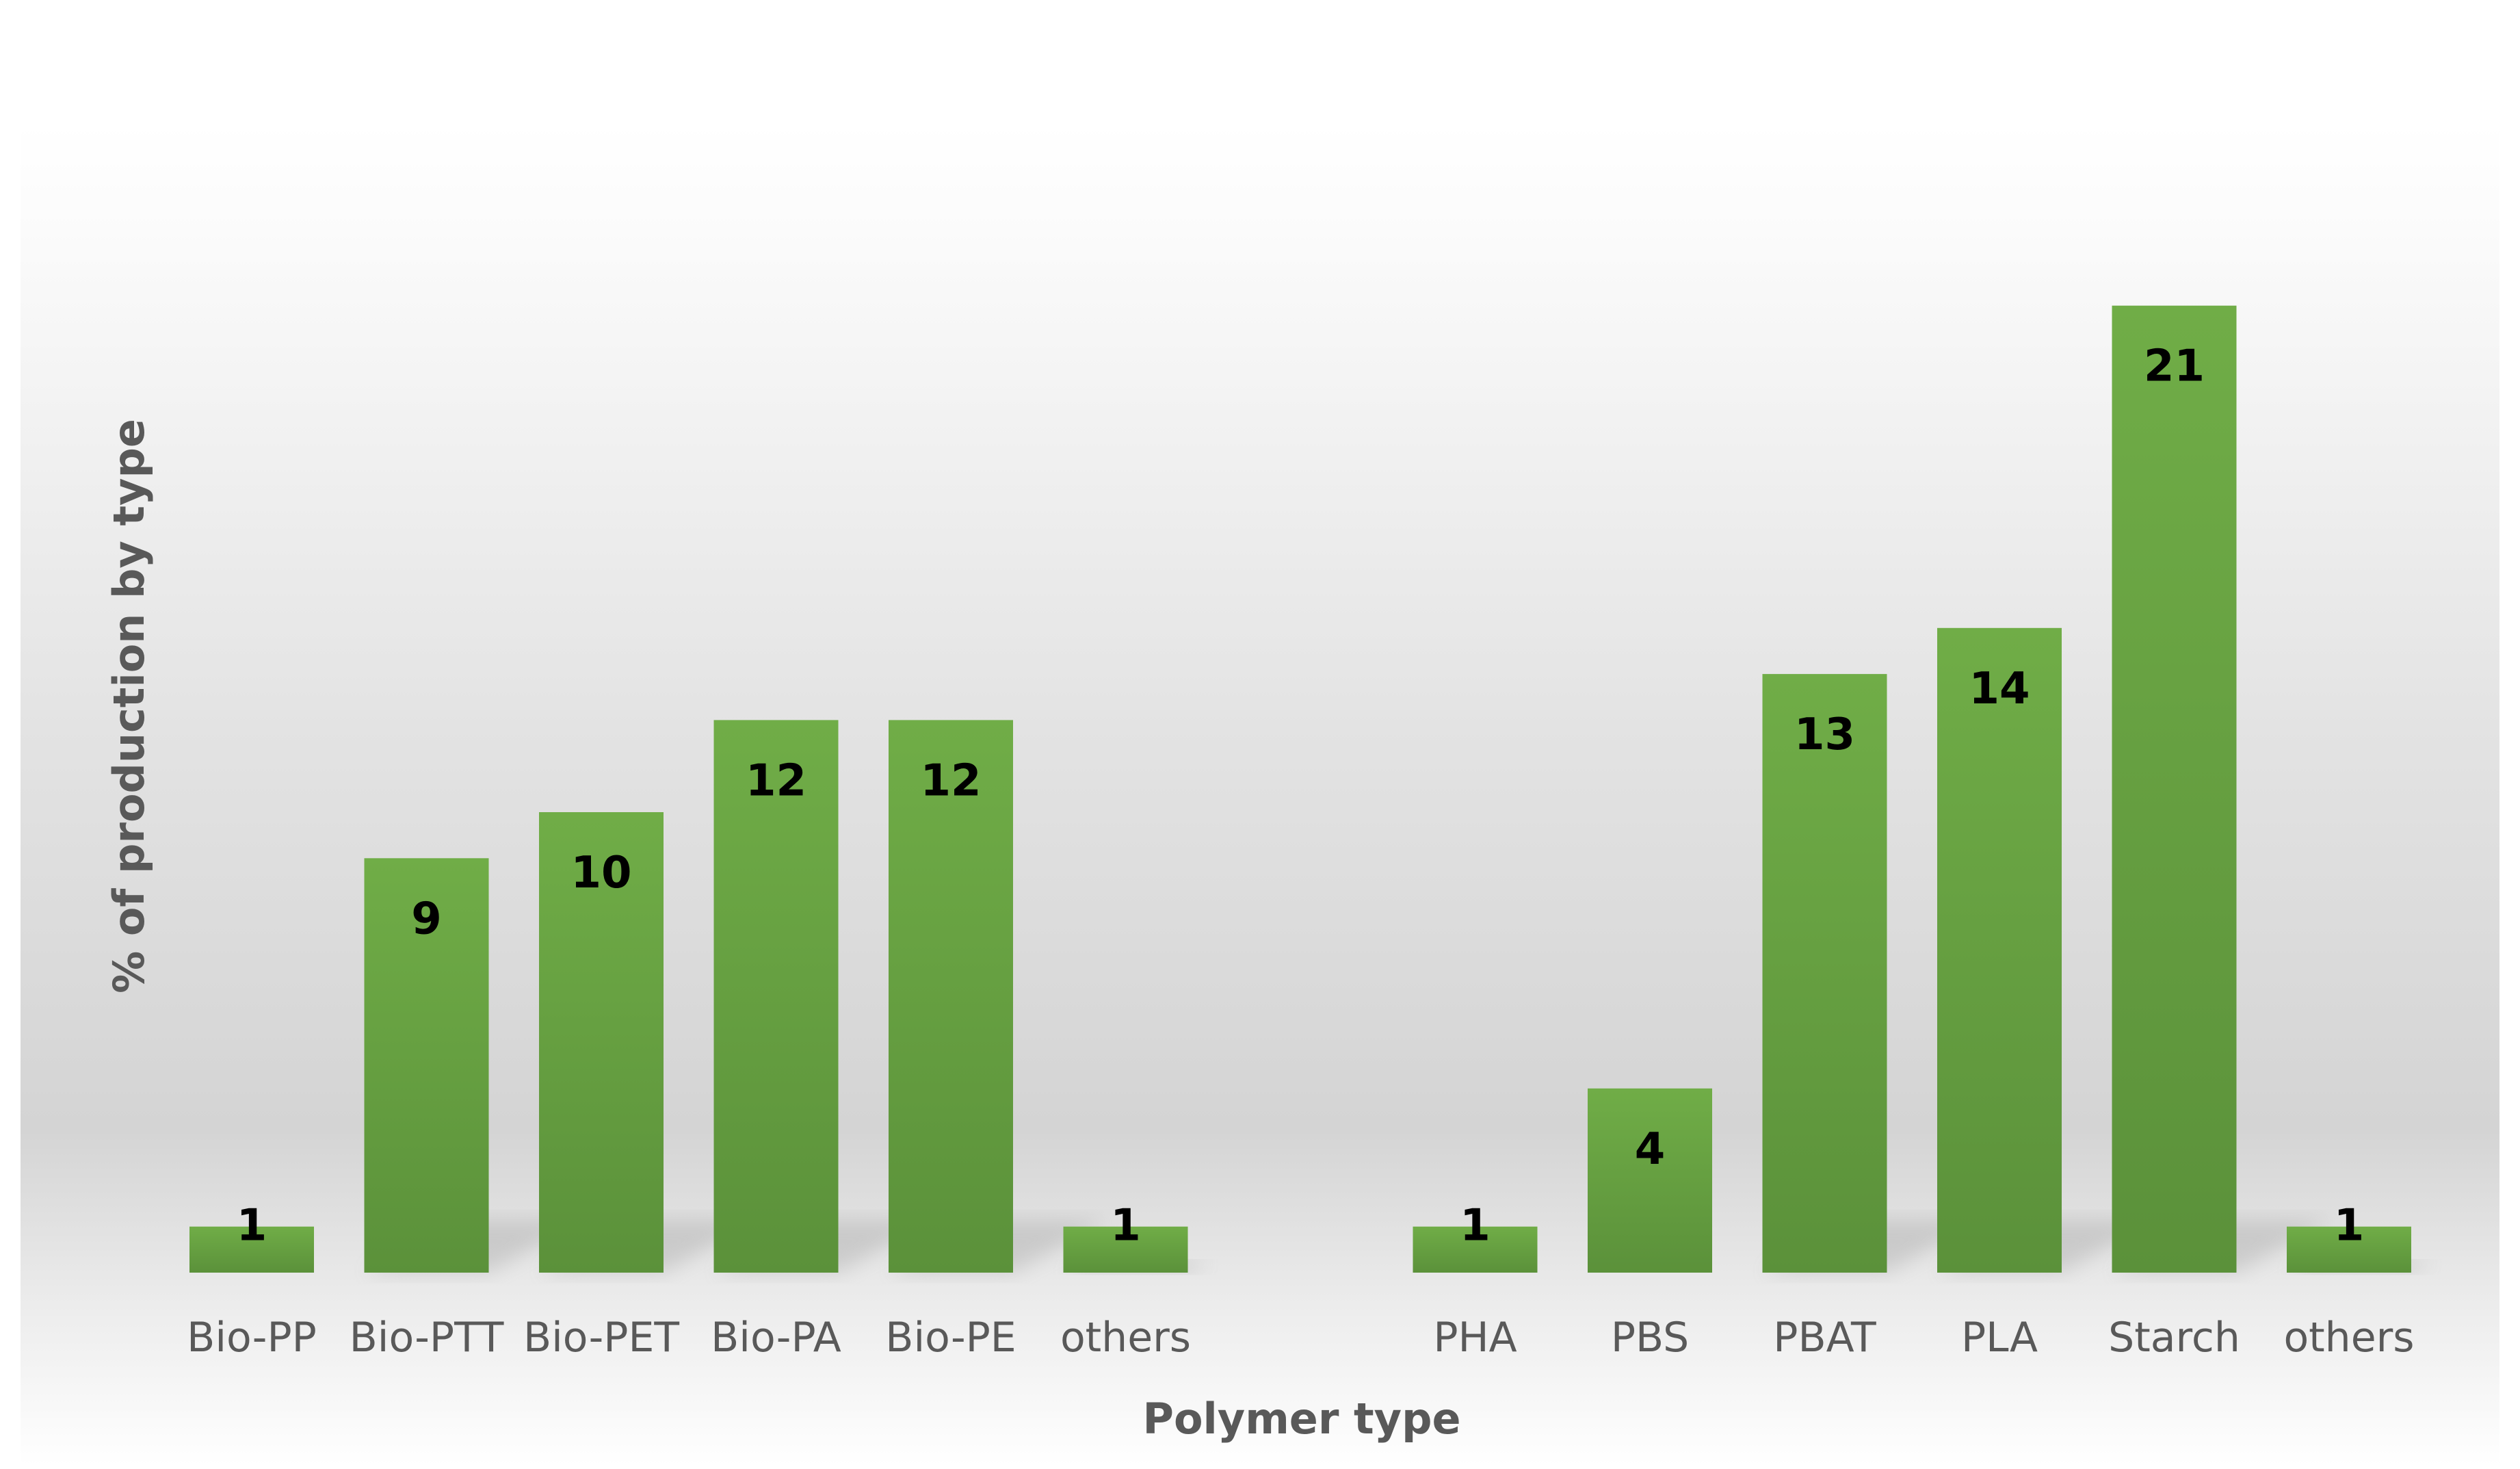  Describe the element at coordinates (2174, 789) in the screenshot. I see `bar-starch` at that location.